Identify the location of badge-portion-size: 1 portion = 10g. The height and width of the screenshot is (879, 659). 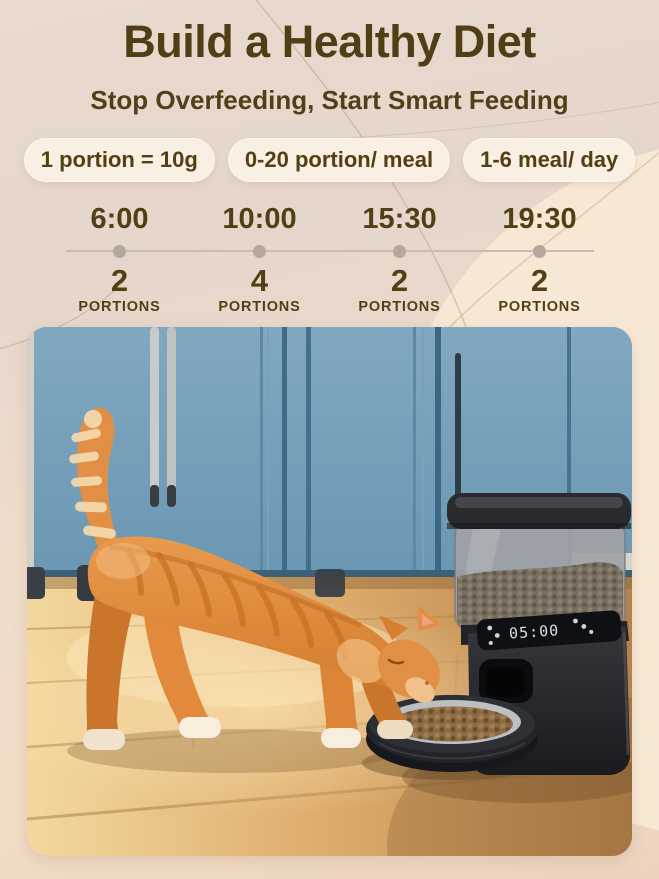
(119, 160).